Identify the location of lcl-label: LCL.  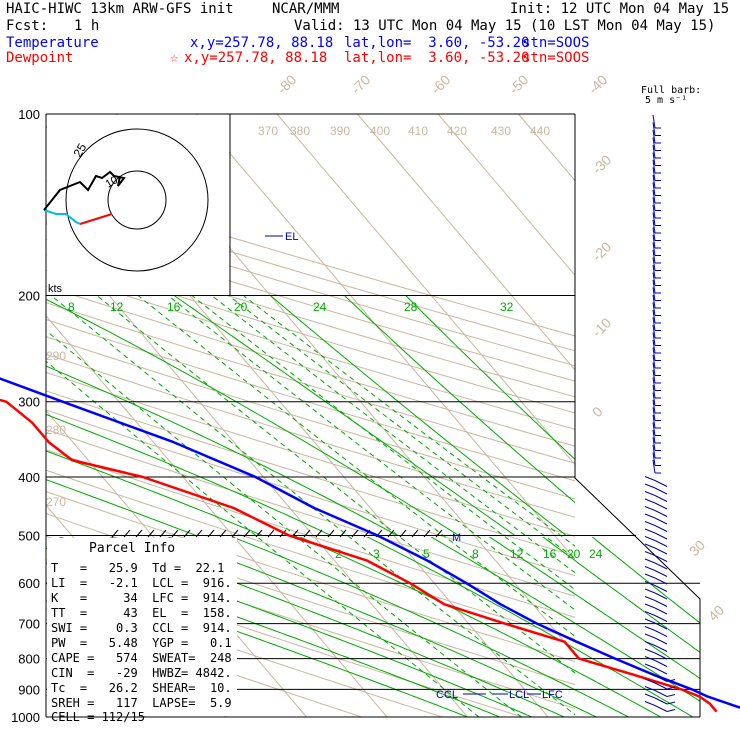
(519, 695).